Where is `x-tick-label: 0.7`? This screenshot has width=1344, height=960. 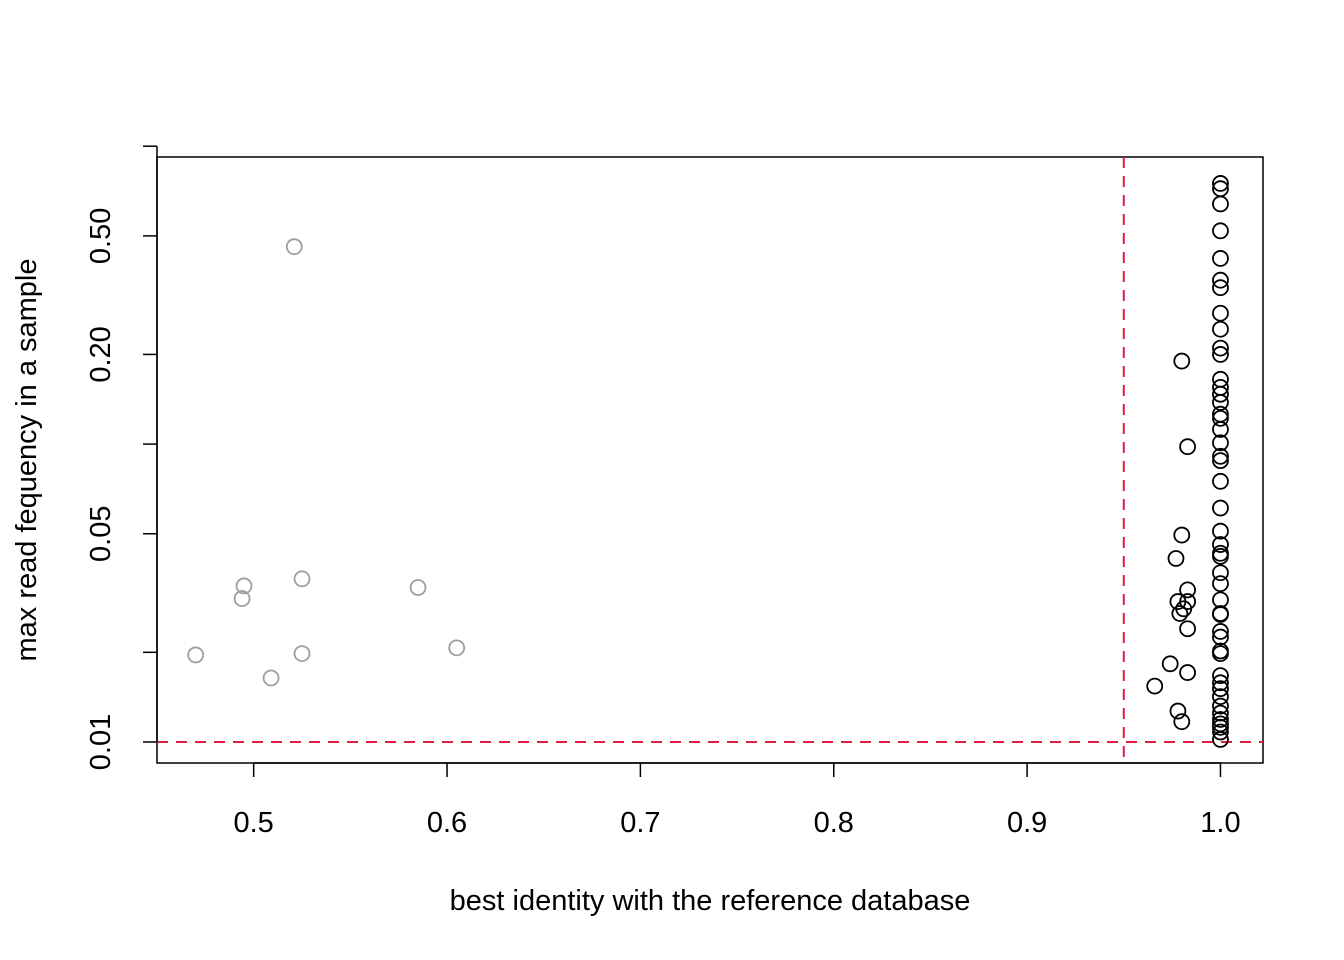
x-tick-label: 0.7 is located at coordinates (640, 823).